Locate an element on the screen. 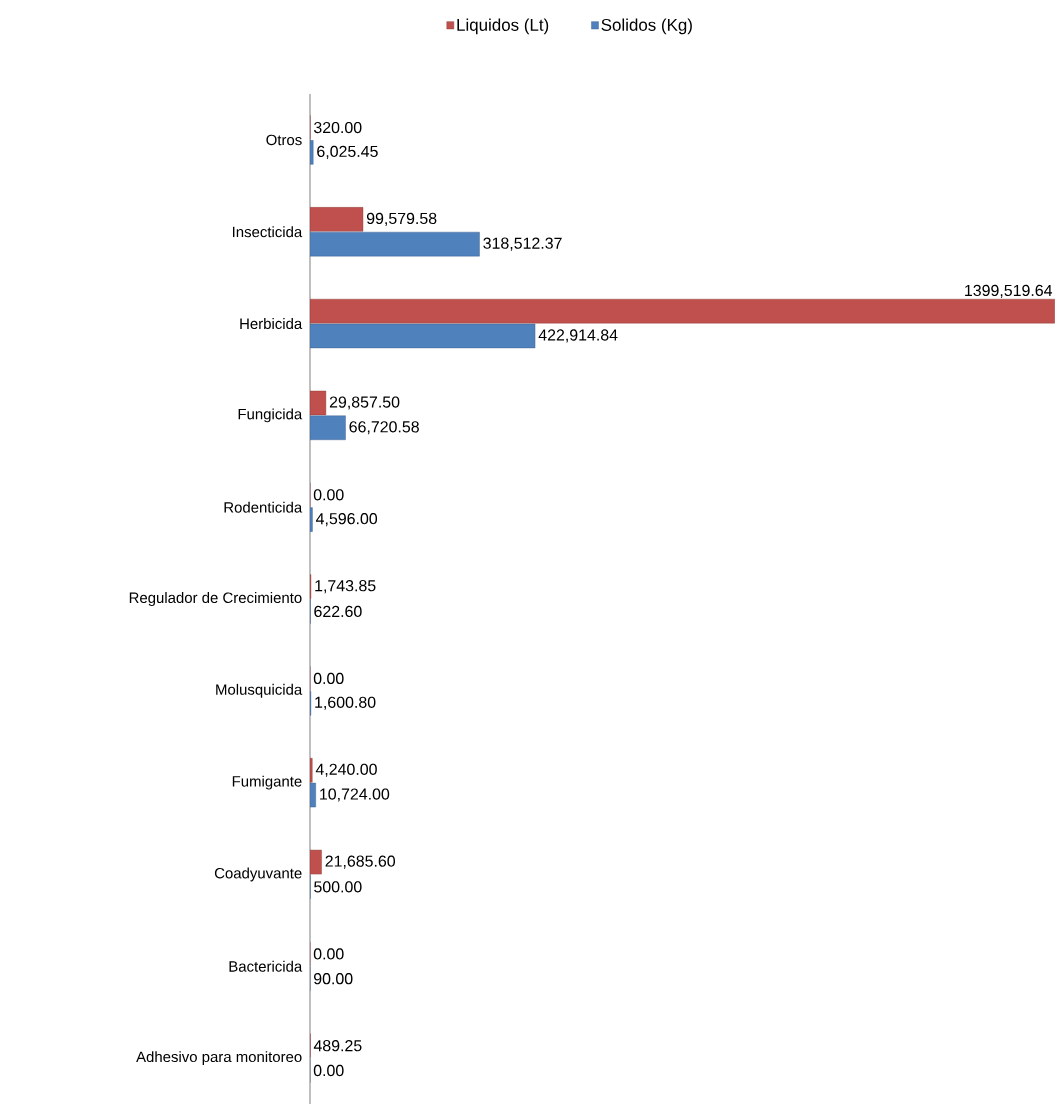 The image size is (1055, 1116). data-label: 10,724.00 is located at coordinates (355, 795).